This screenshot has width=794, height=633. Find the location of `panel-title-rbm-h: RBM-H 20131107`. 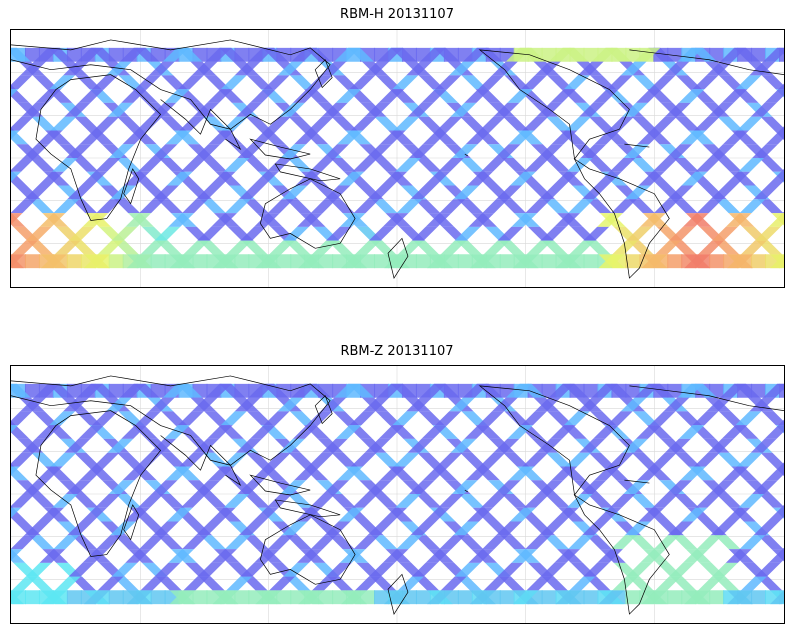

panel-title-rbm-h: RBM-H 20131107 is located at coordinates (397, 14).